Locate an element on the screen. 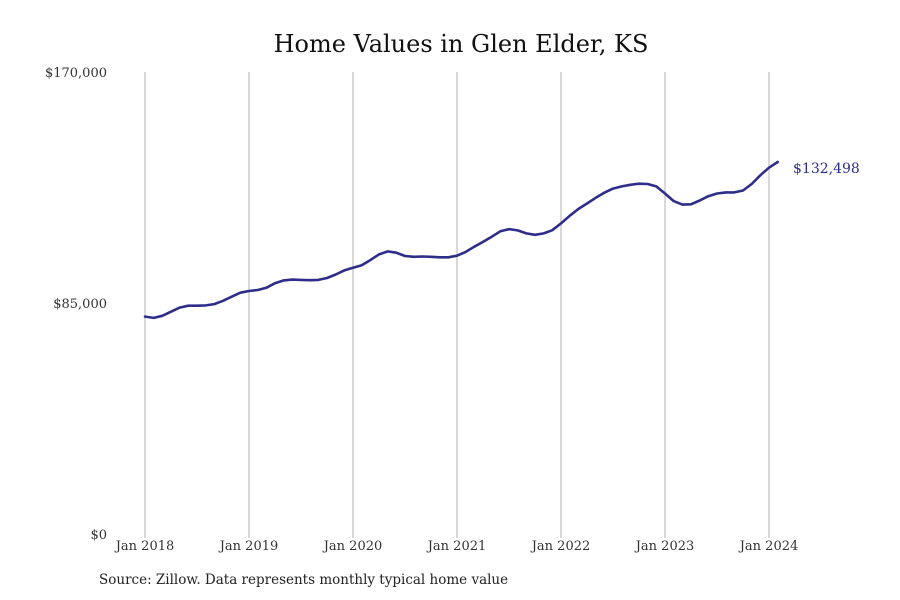 The image size is (900, 600). y-tick-label: $170,000 is located at coordinates (76, 73).